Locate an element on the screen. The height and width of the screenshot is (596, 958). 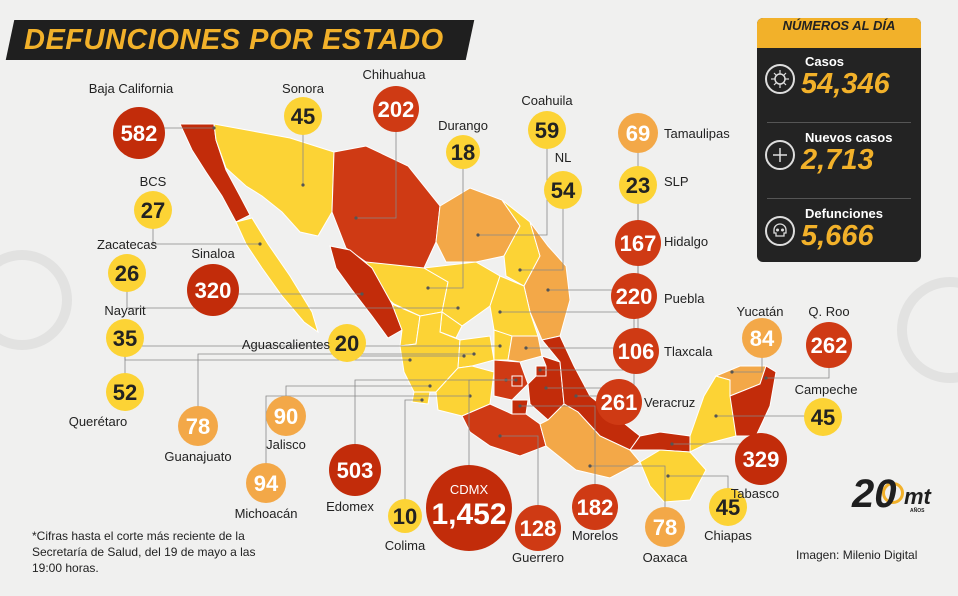
bubble-value-q-roo: 262 is located at coordinates (829, 345).